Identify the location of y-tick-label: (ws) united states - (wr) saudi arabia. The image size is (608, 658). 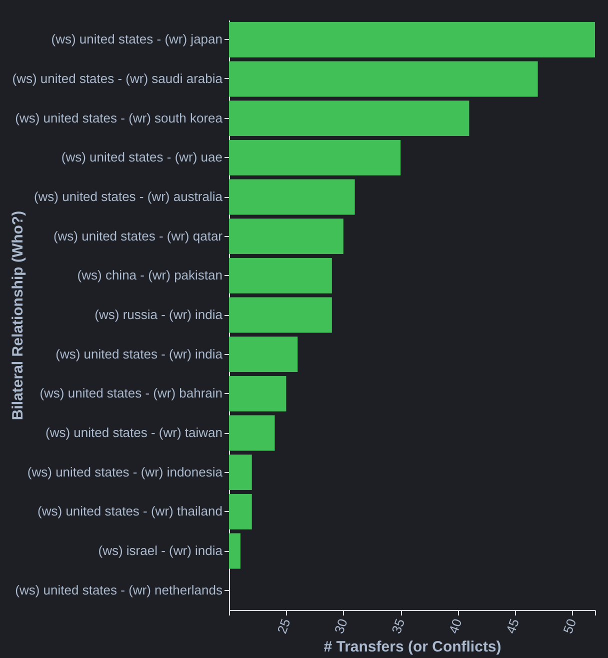
(118, 78).